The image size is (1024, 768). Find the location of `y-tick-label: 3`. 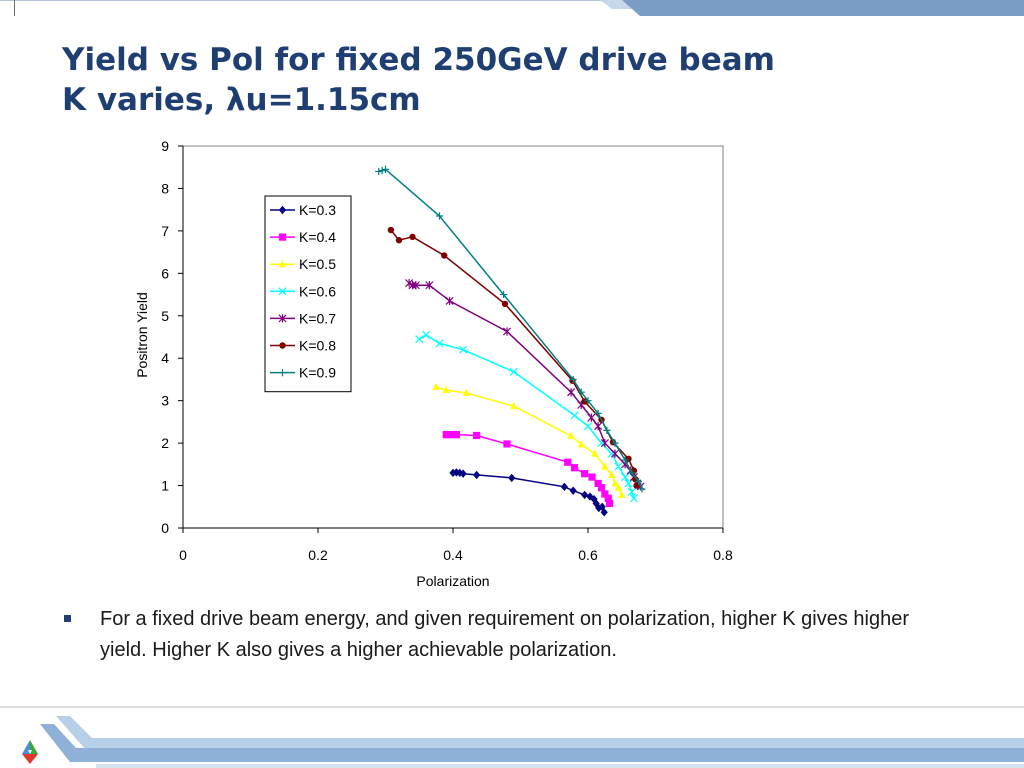

y-tick-label: 3 is located at coordinates (165, 401).